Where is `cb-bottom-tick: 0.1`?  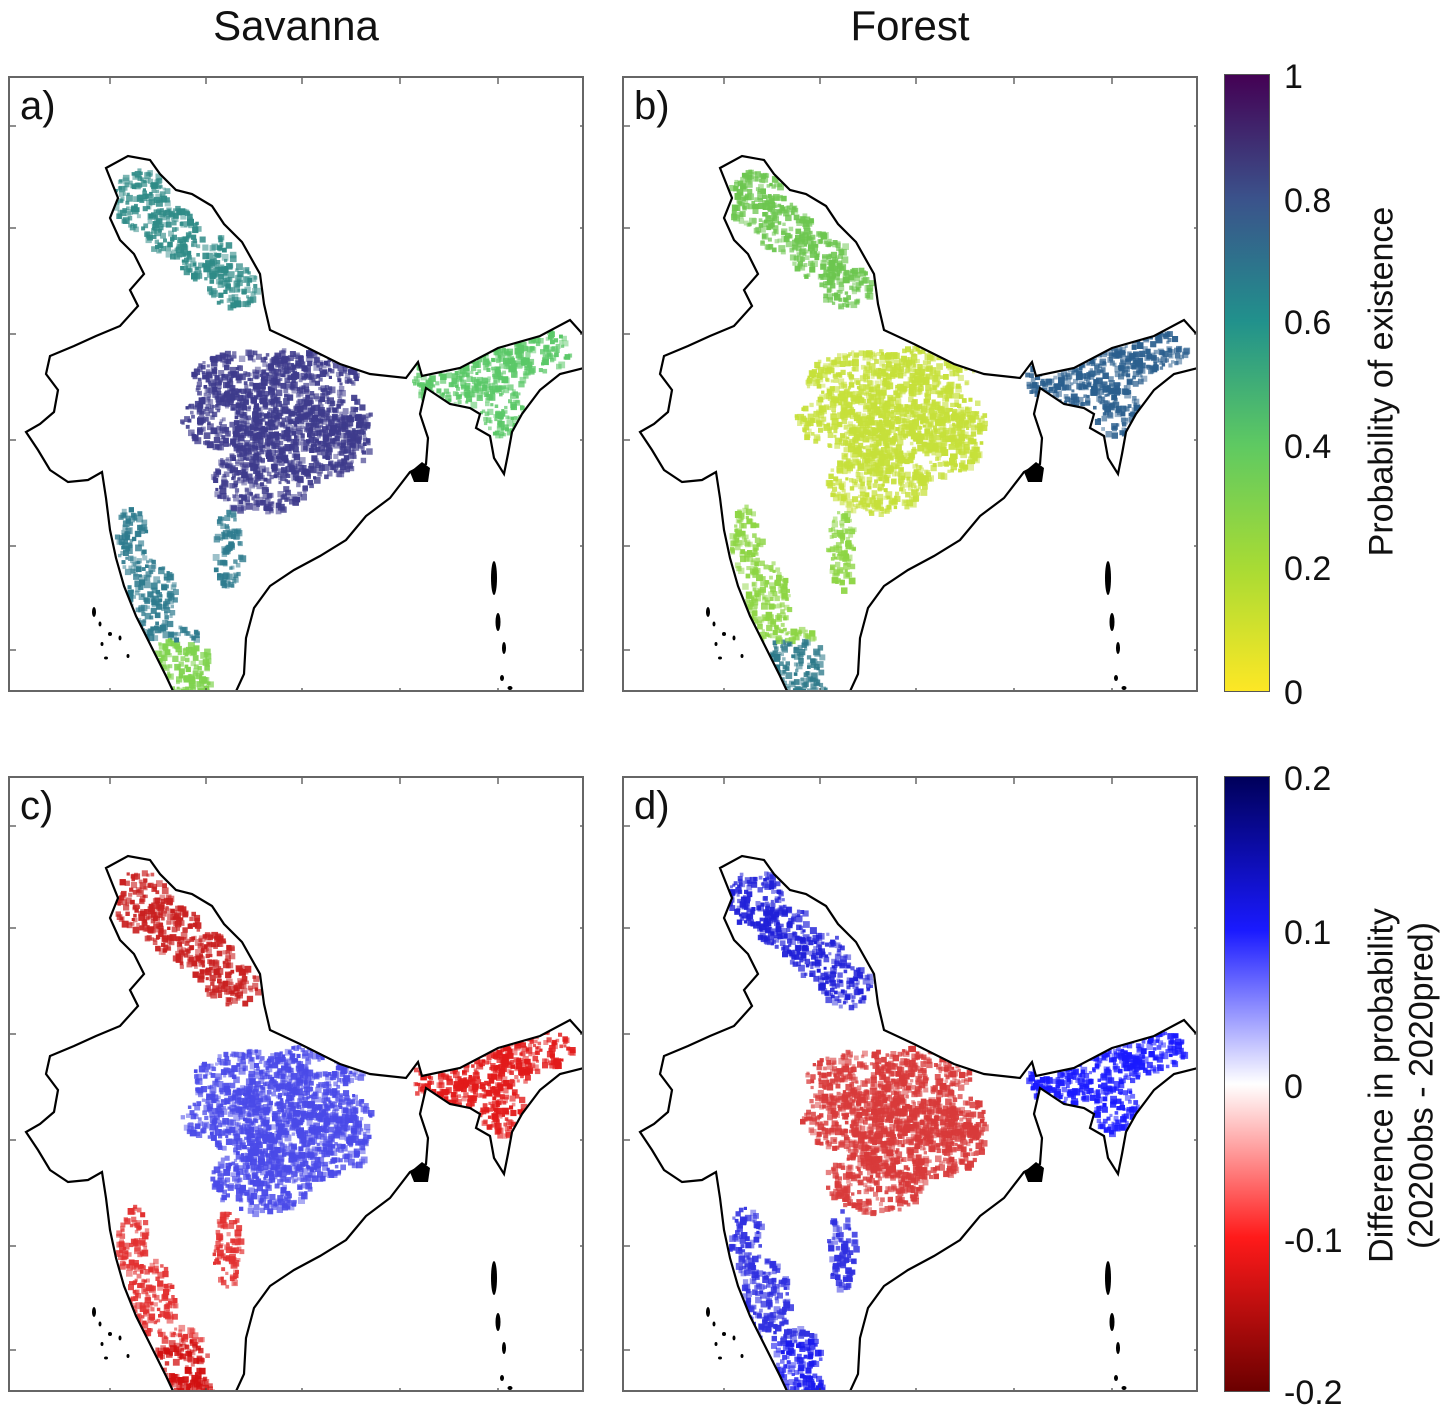
cb-bottom-tick: 0.1 is located at coordinates (1307, 933).